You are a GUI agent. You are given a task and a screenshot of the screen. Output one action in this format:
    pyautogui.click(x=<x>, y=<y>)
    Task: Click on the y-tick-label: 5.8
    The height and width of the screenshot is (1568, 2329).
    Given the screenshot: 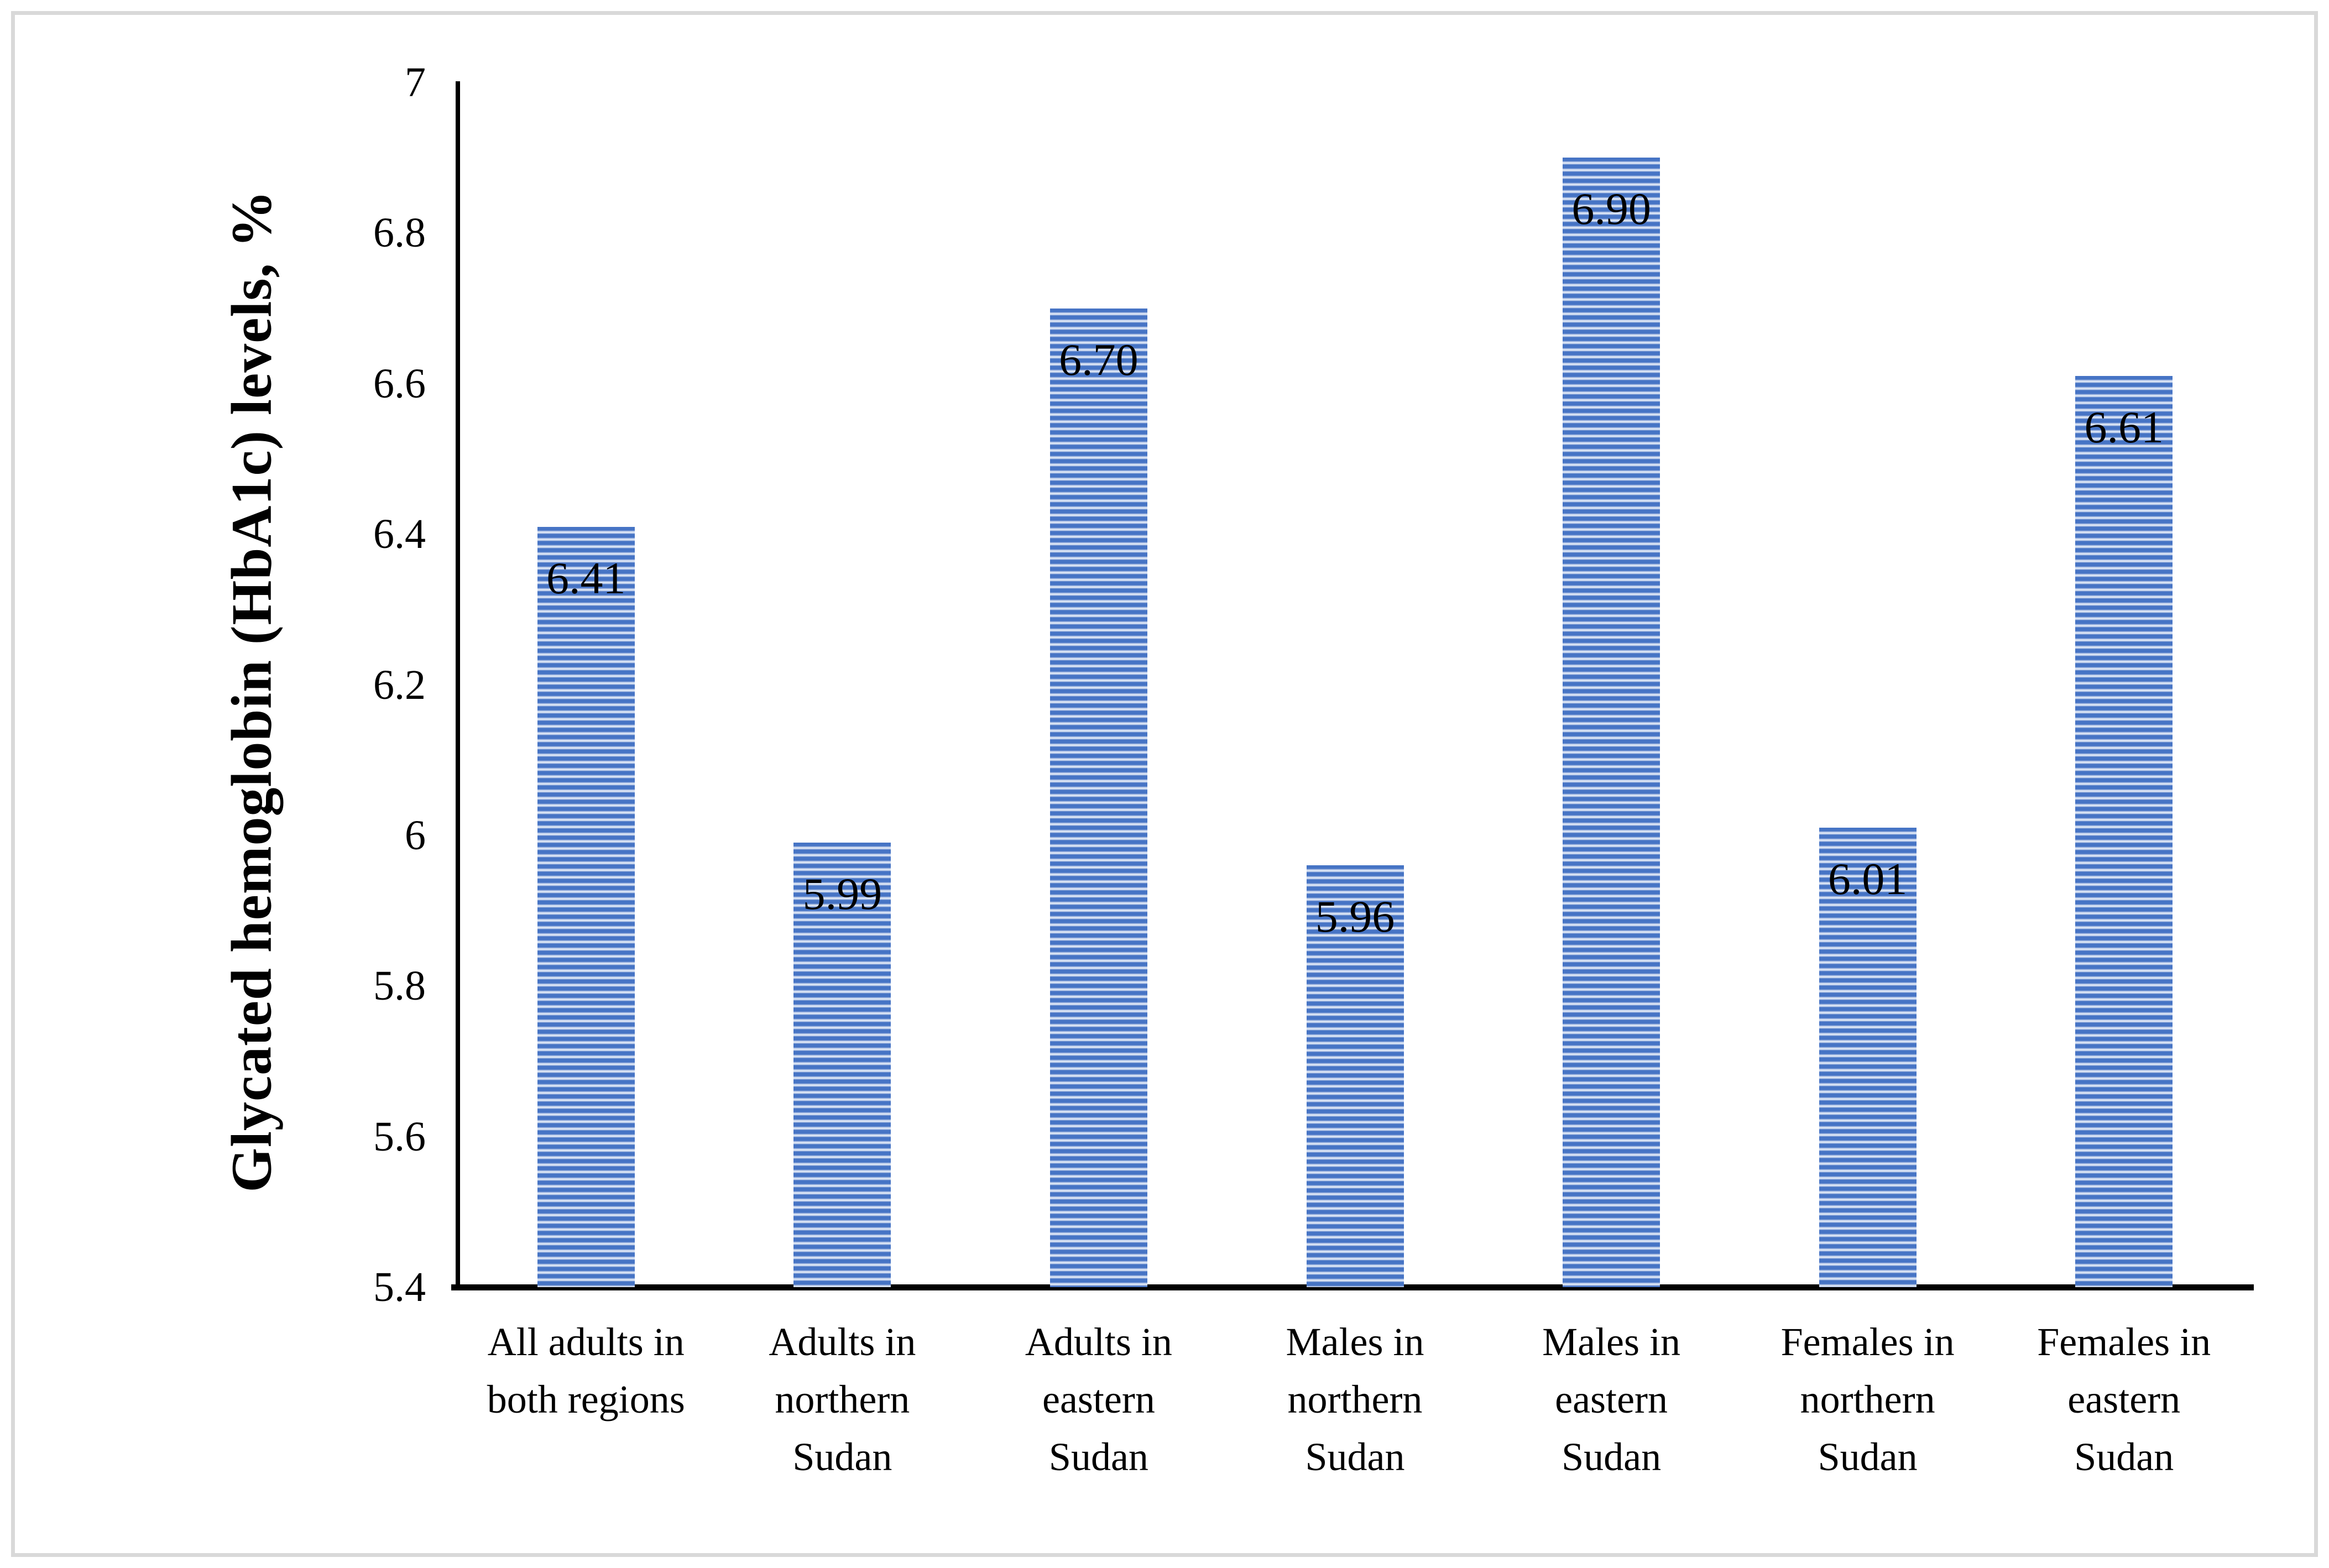 What is the action you would take?
    pyautogui.click(x=399, y=987)
    